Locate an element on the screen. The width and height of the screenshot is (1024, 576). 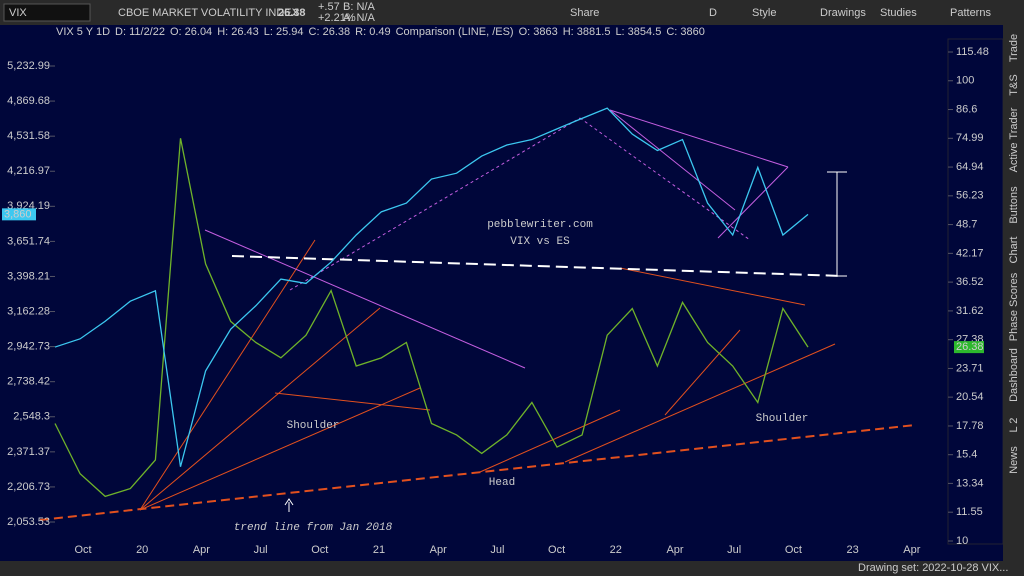
left-tick-label: 3,162.28 is located at coordinates (28, 311).